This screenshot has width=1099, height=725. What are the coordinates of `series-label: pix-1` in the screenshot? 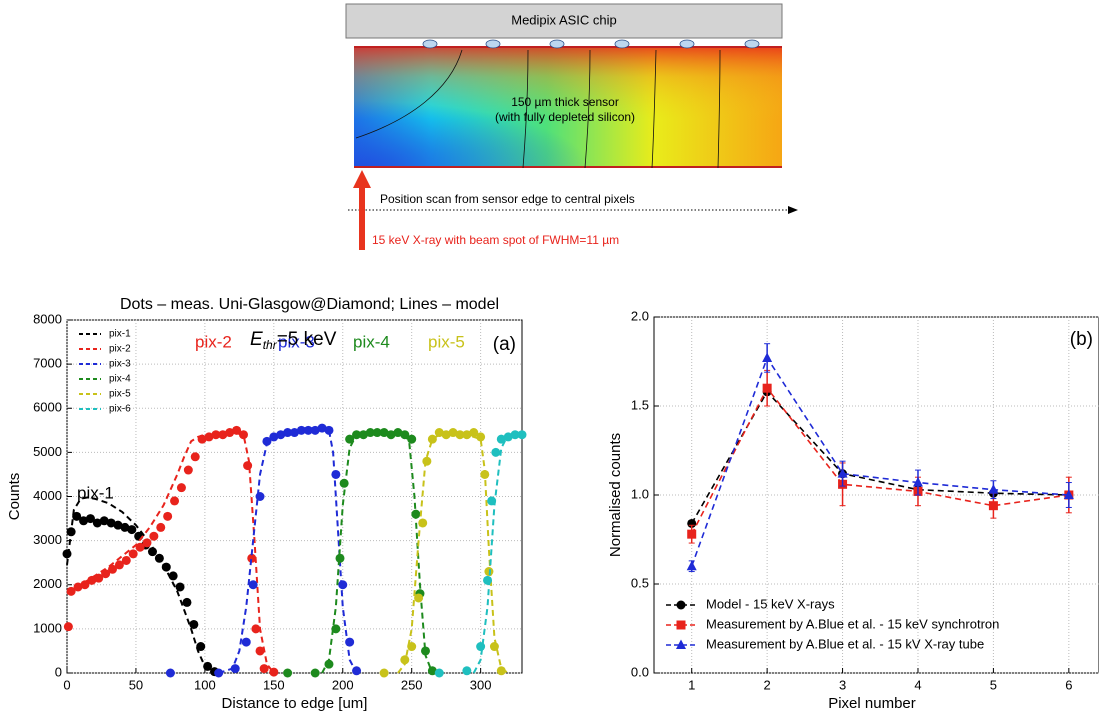 It's located at (95, 492).